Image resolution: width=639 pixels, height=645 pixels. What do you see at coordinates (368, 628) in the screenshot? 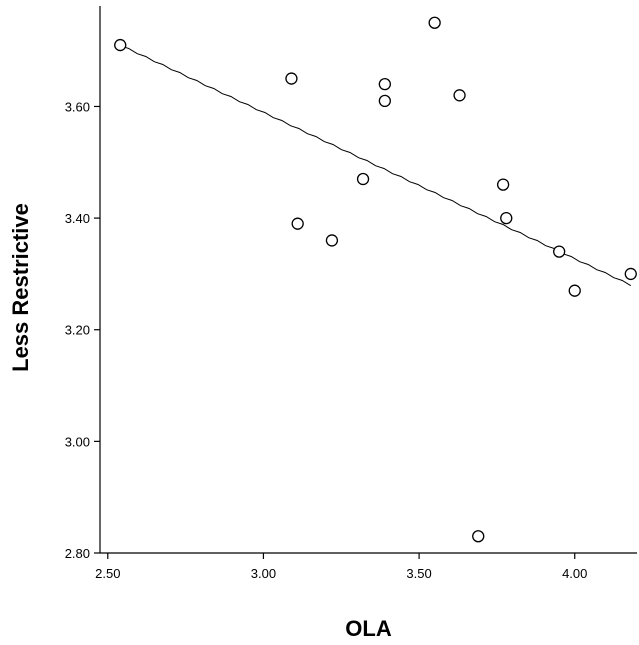
I see `x-axis-title: OLA` at bounding box center [368, 628].